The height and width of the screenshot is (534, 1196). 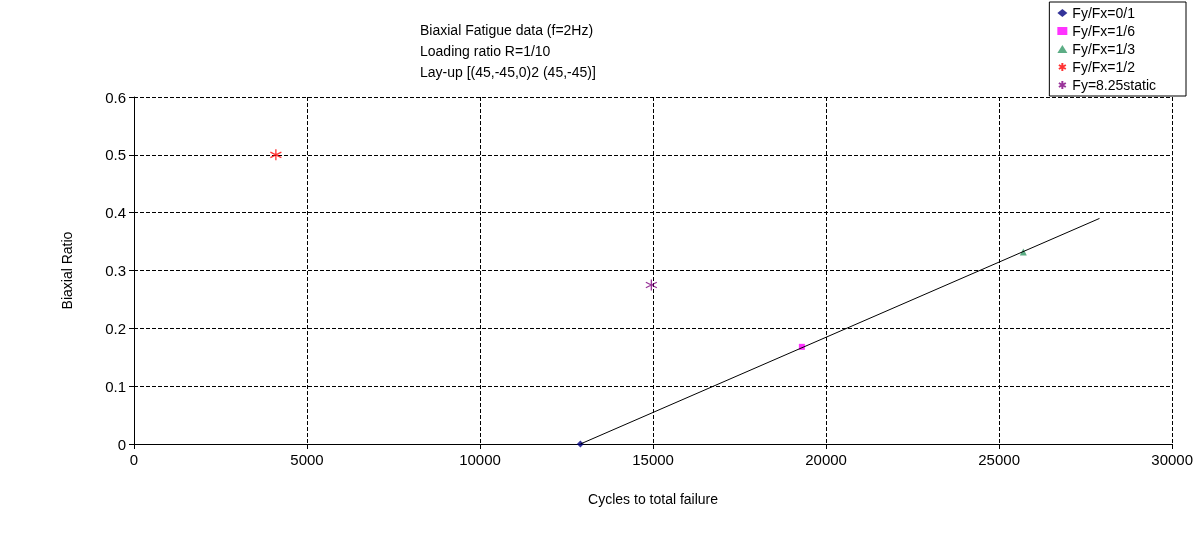 What do you see at coordinates (67, 270) in the screenshot?
I see `y-axis-title: Biaxial Ratio` at bounding box center [67, 270].